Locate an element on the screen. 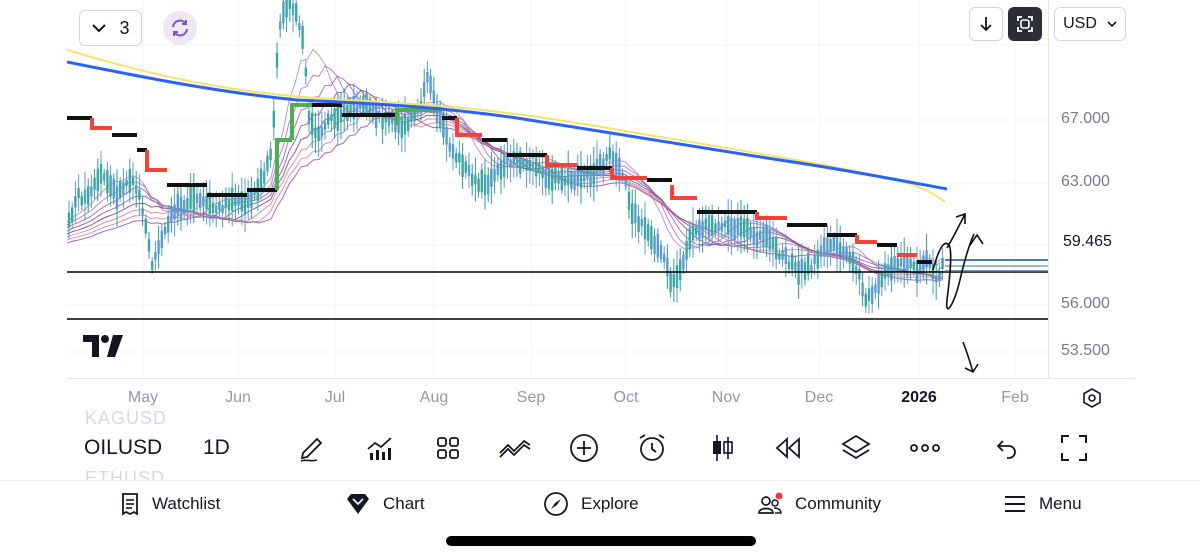 This screenshot has height=555, width=1200. price-scale: 67.000 63.000 56.000 53.500 59.465 is located at coordinates (1091, 189).